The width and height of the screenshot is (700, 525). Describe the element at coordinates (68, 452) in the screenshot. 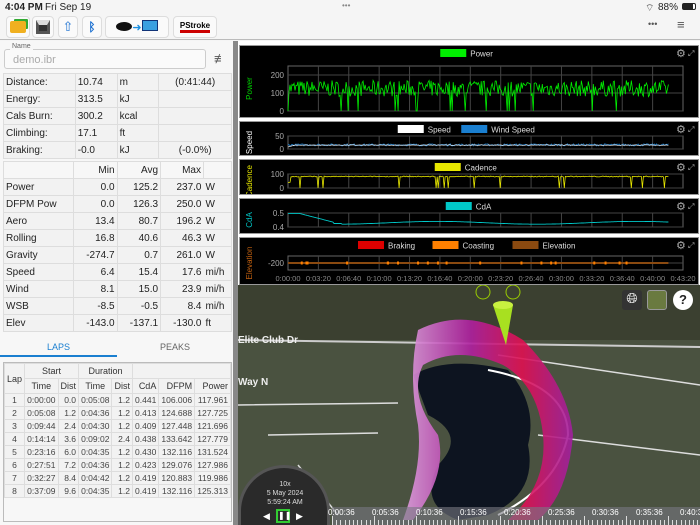

I see `lap-cell: 6.0` at that location.